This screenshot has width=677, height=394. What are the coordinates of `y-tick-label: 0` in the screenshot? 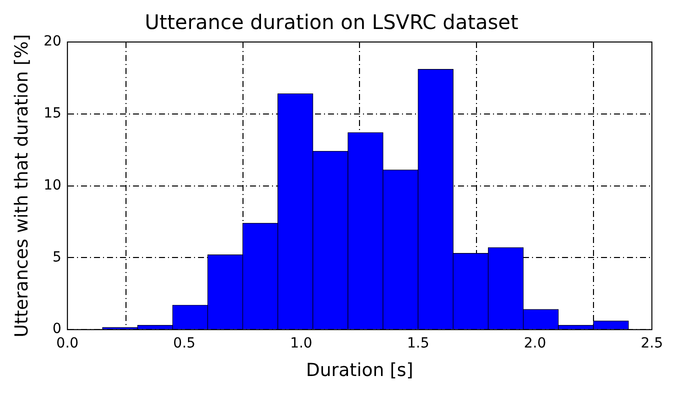 It's located at (57, 329).